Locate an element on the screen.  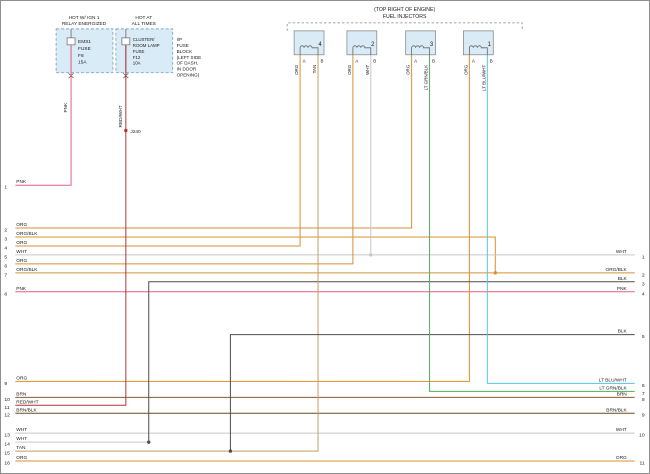
right-pin-number-8: 8 is located at coordinates (643, 400).